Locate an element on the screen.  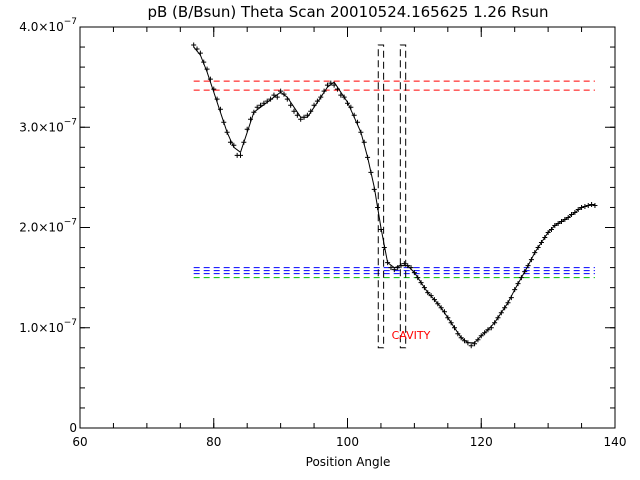
y-tick-label: 3.0×10⁻⁷ is located at coordinates (48, 125).